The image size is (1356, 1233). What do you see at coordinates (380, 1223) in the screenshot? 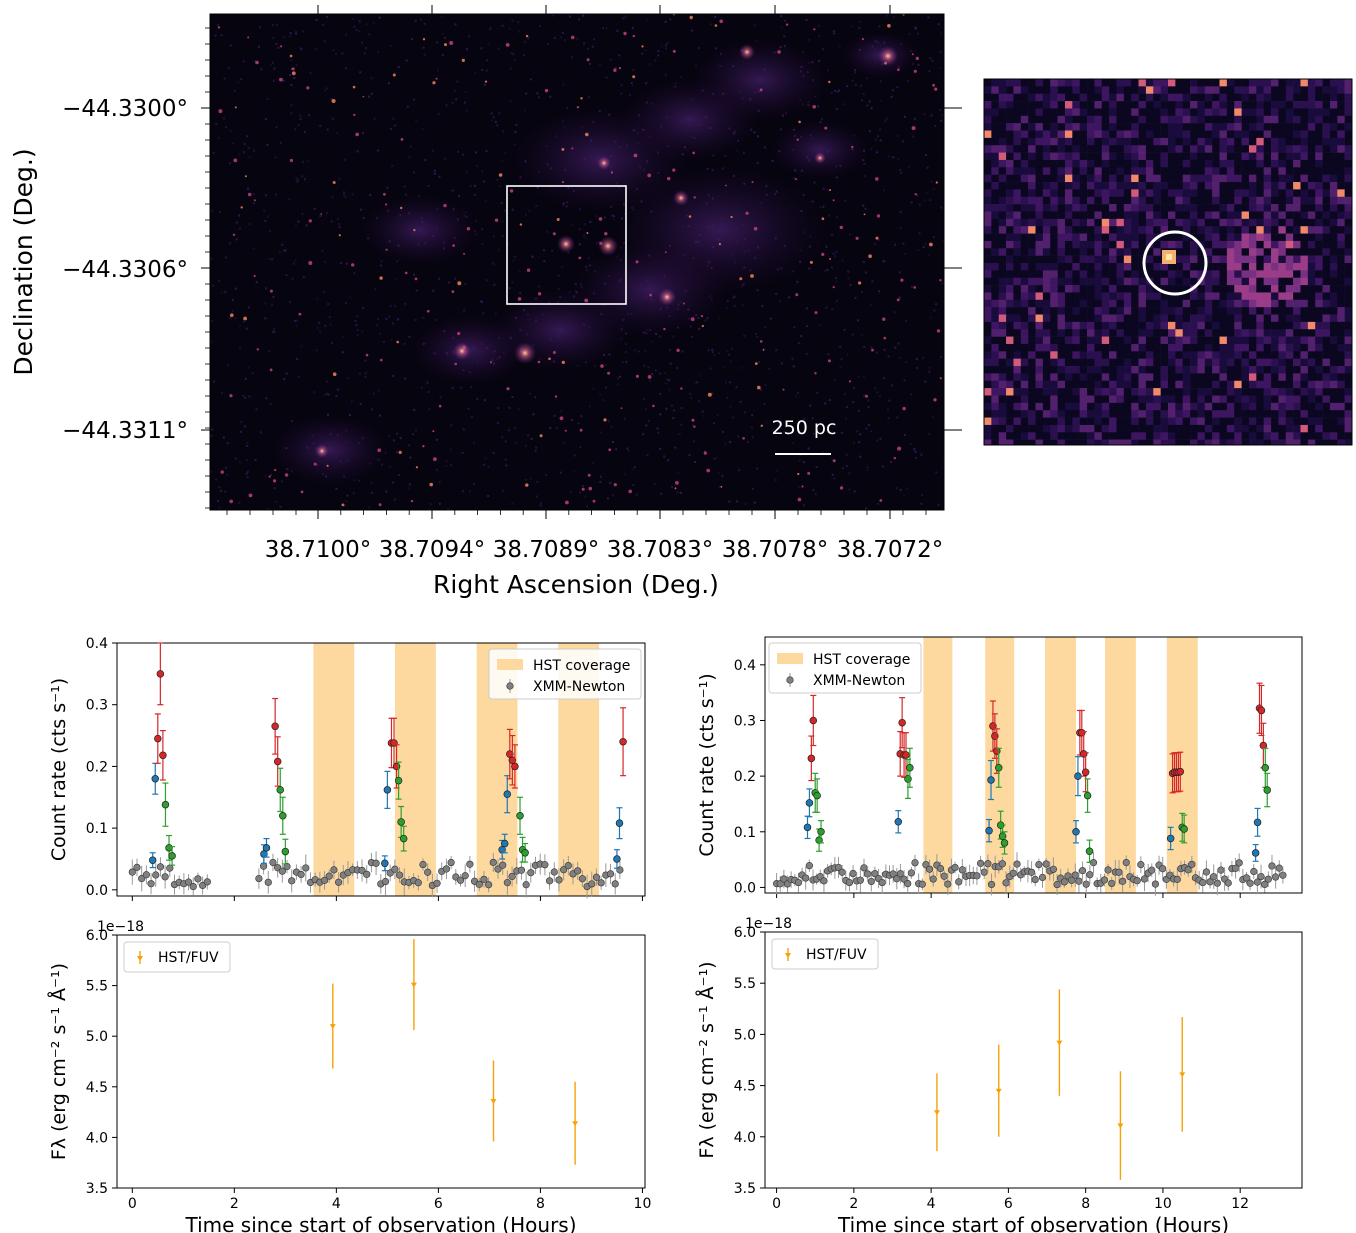
I see `x-axis-label: Time since start of observation (Hours)` at bounding box center [380, 1223].